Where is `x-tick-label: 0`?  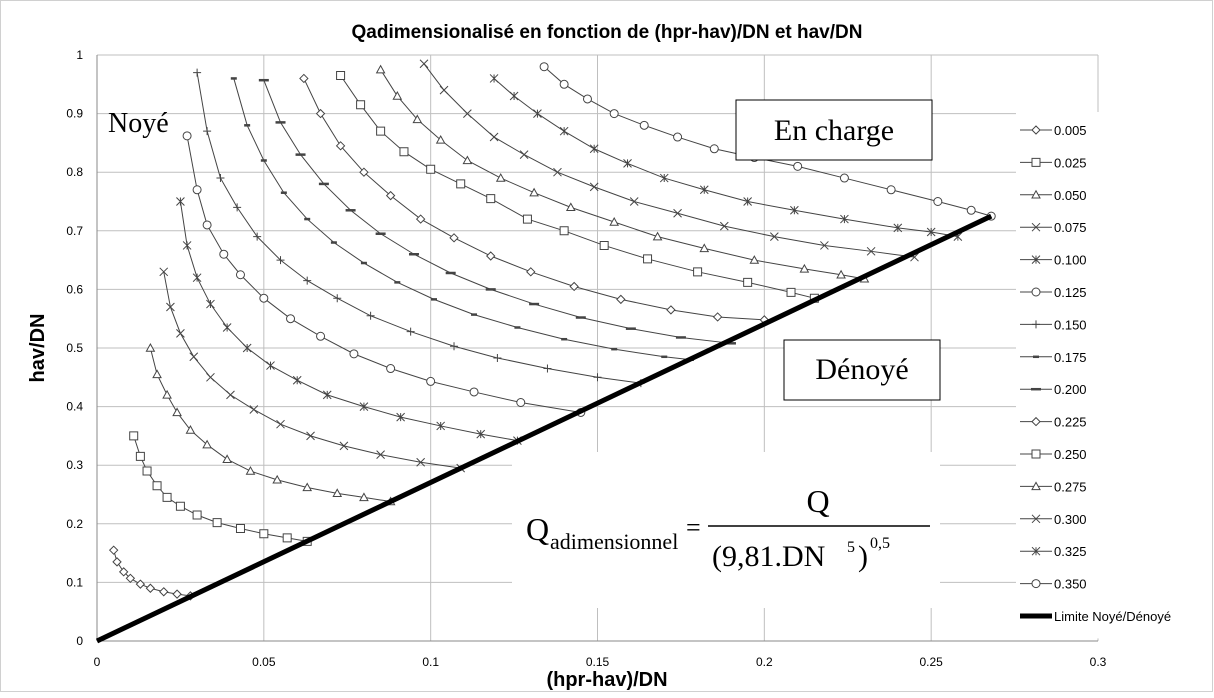
x-tick-label: 0 is located at coordinates (97, 662).